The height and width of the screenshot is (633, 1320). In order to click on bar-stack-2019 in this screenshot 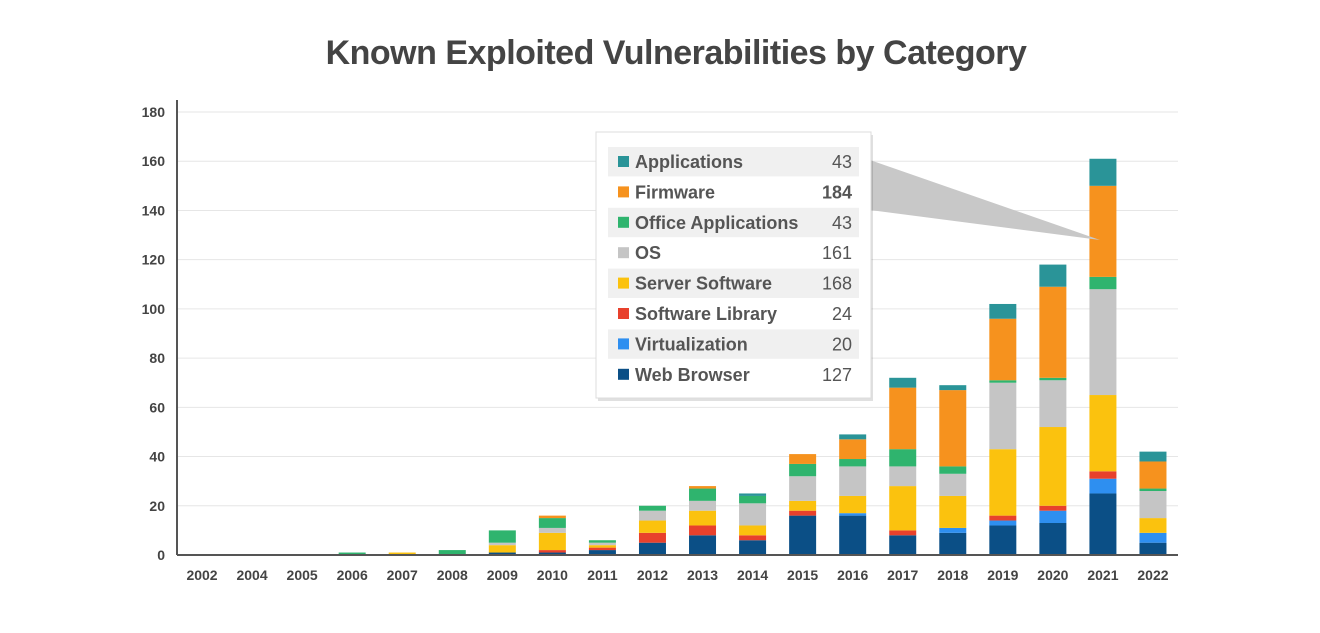, I will do `click(1003, 429)`.